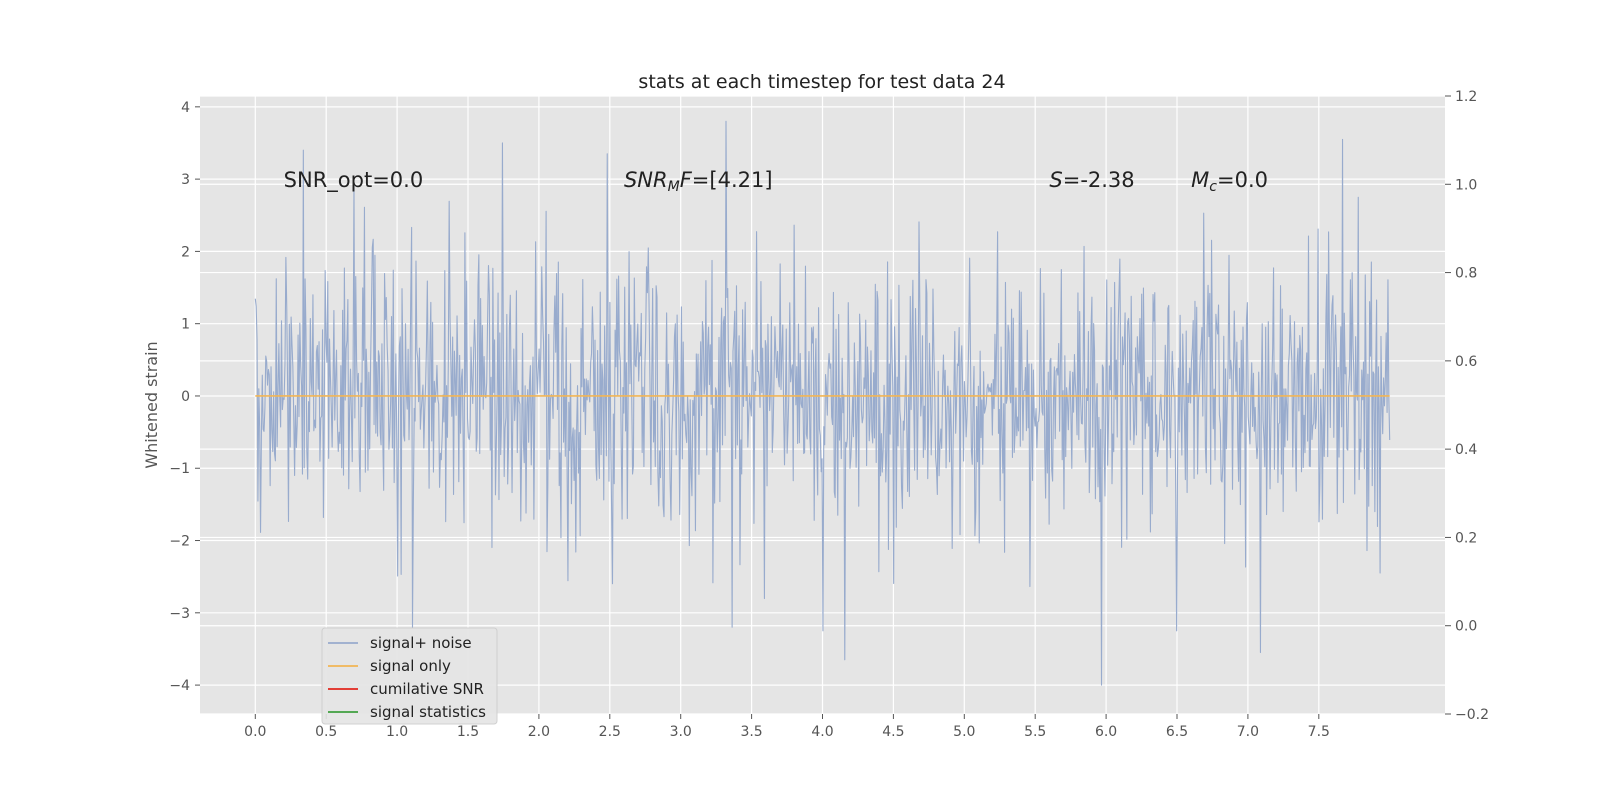 The image size is (1600, 800). Describe the element at coordinates (681, 732) in the screenshot. I see `x-tick-label: 3.0` at that location.